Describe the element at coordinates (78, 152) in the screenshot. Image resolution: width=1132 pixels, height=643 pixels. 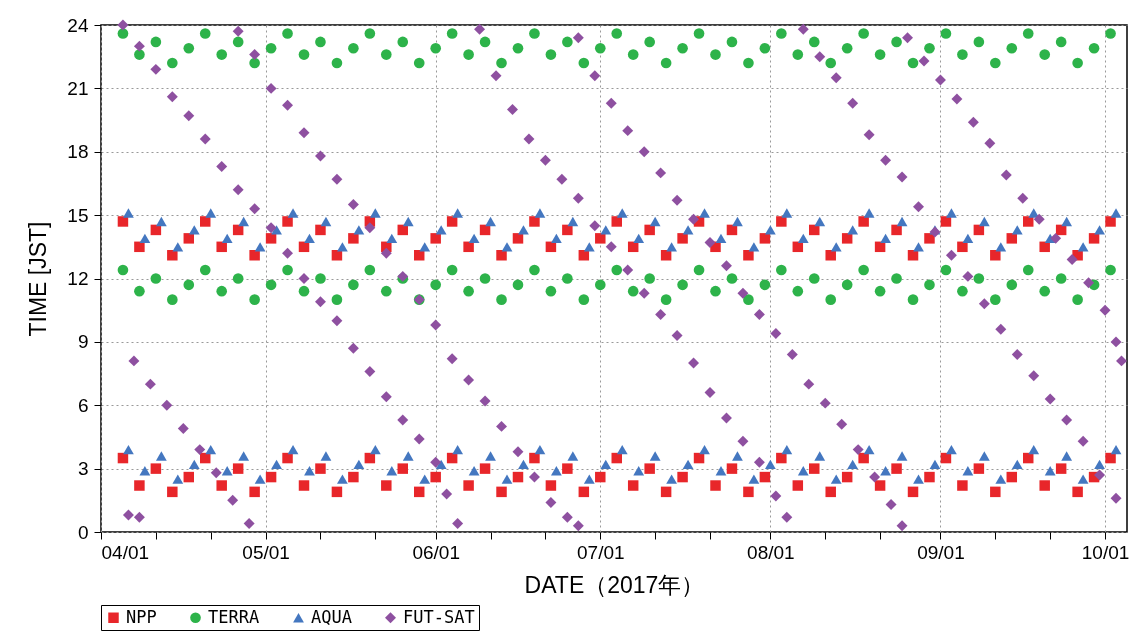
I see `y-tick-label: 18` at that location.